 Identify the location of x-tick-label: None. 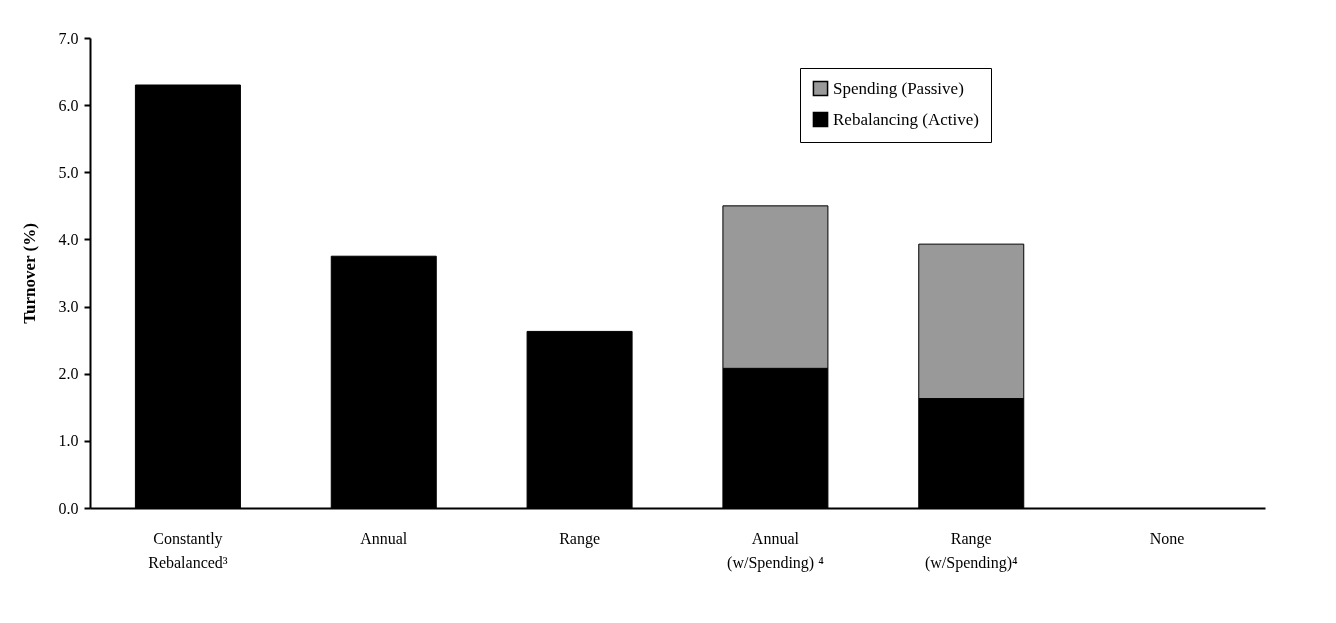
(1167, 538).